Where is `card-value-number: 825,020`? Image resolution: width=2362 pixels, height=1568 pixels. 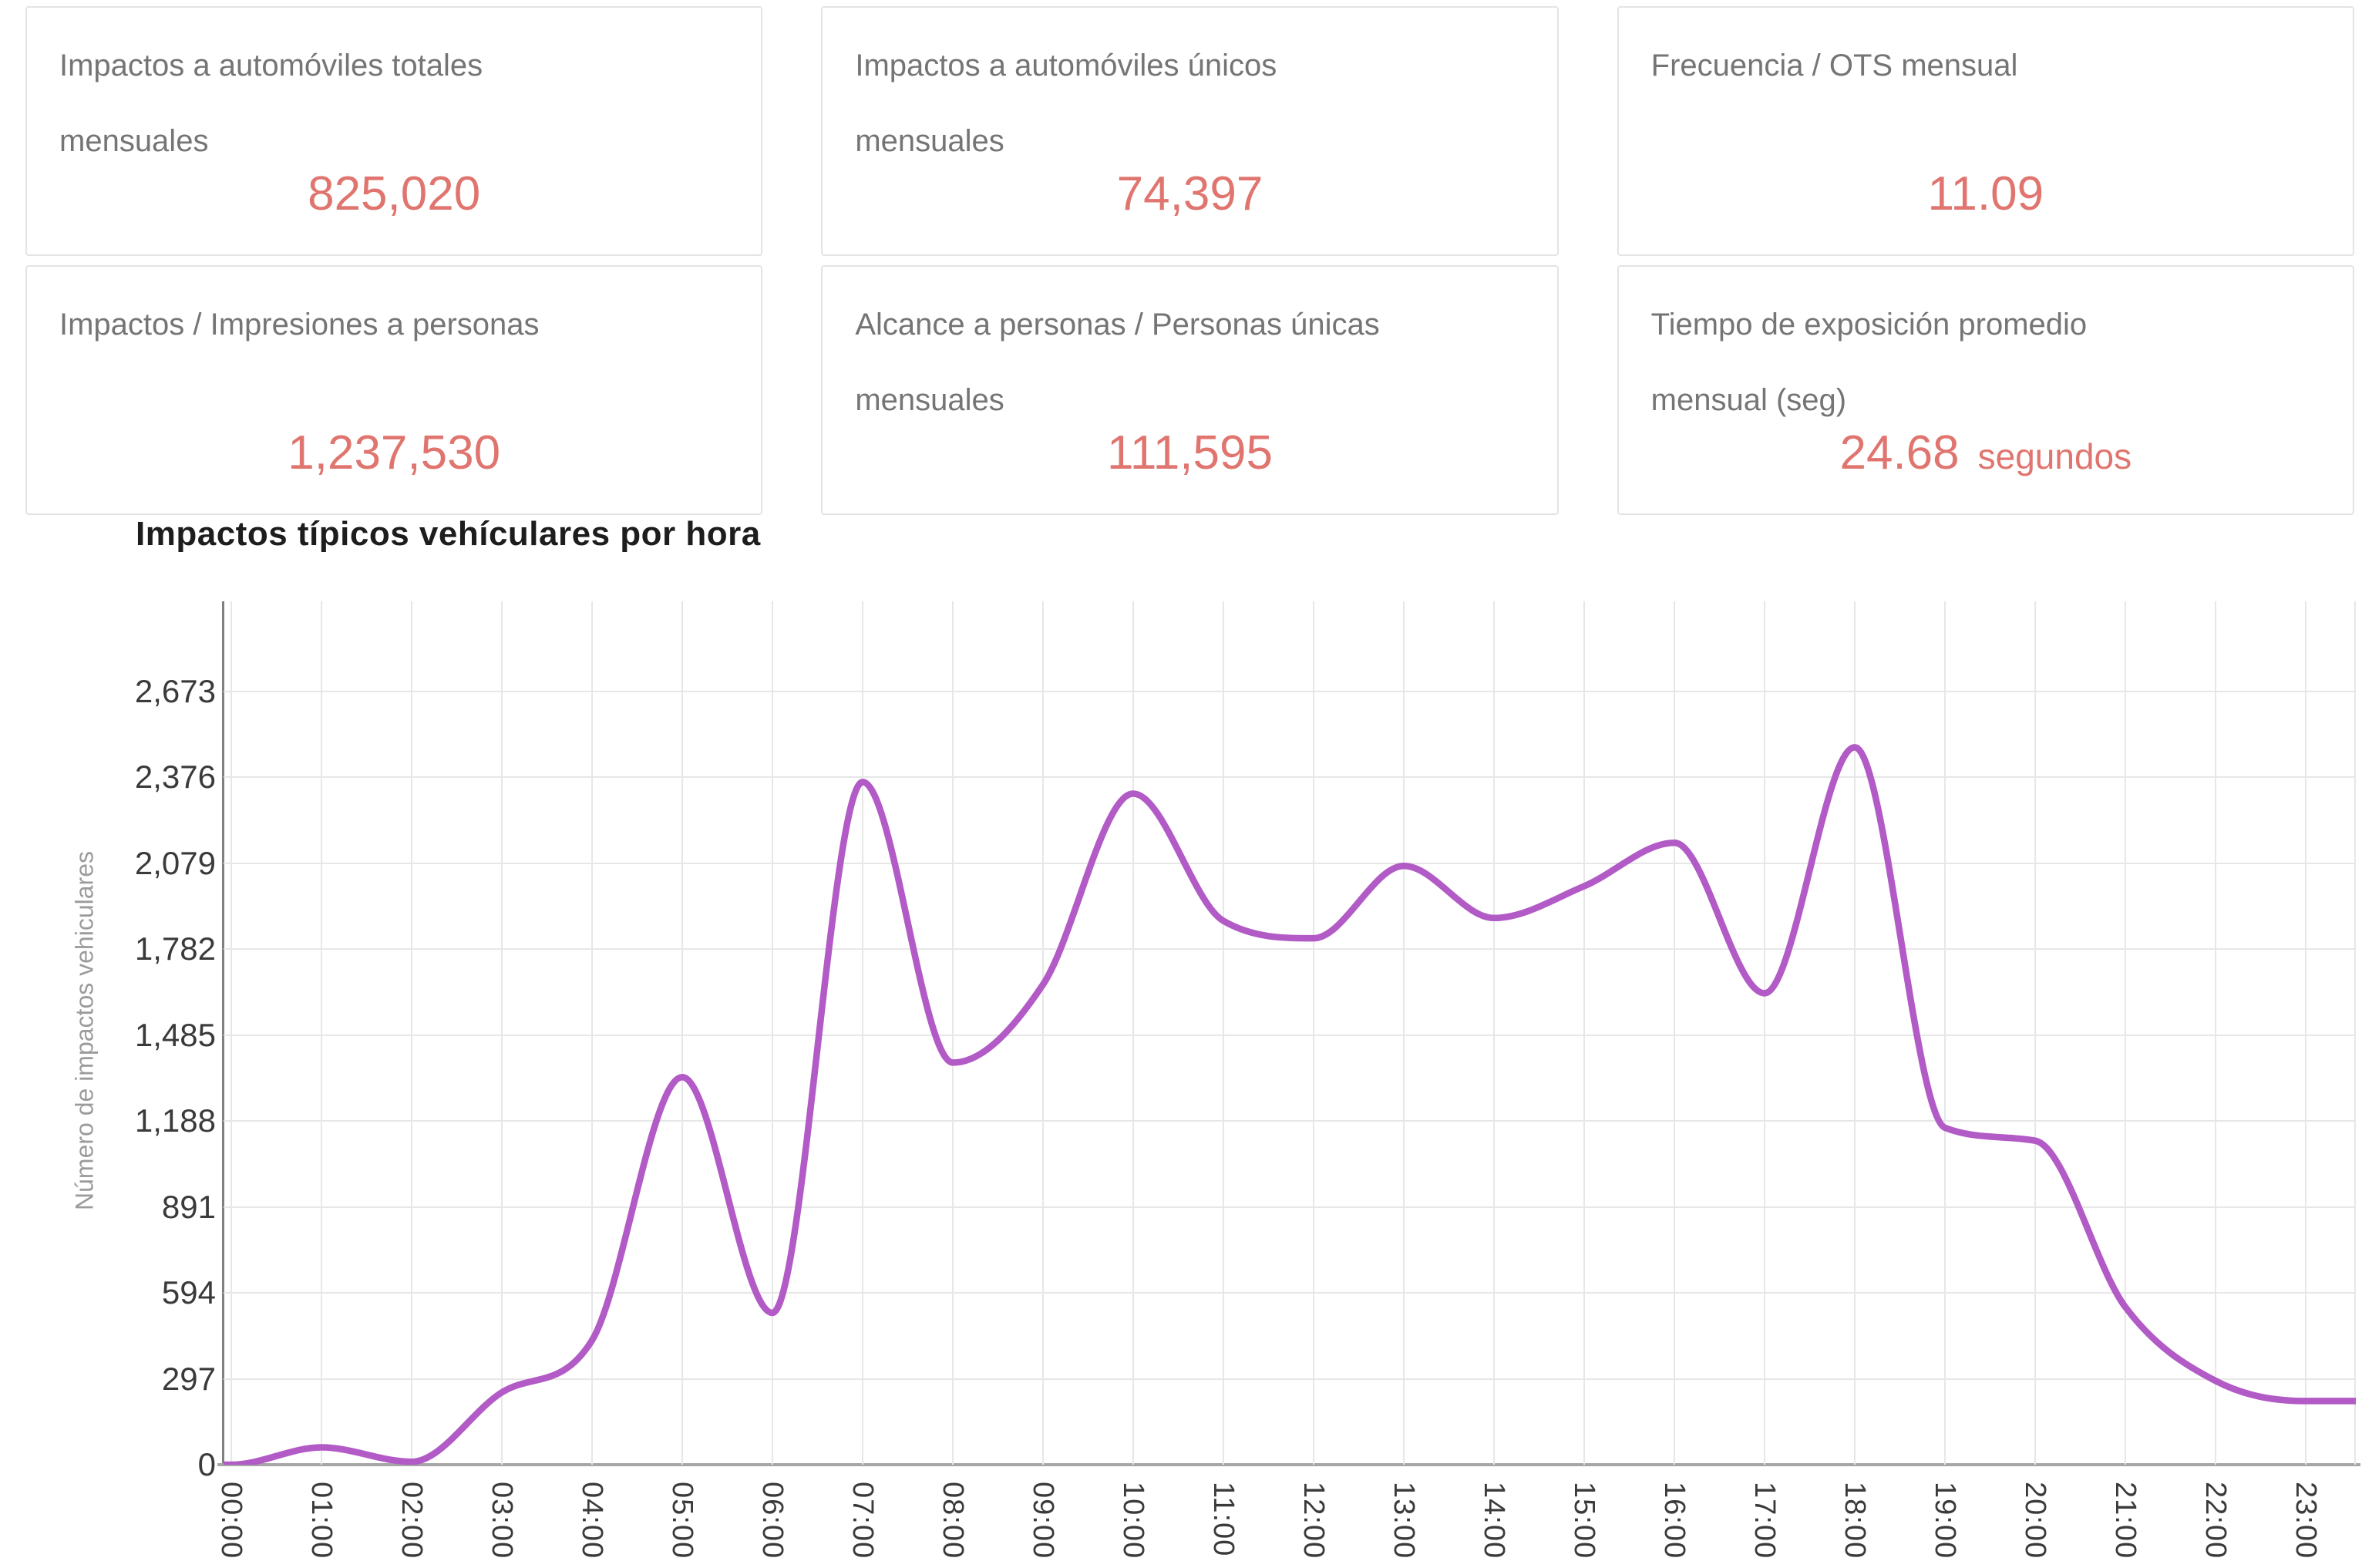
card-value-number: 825,020 is located at coordinates (394, 193).